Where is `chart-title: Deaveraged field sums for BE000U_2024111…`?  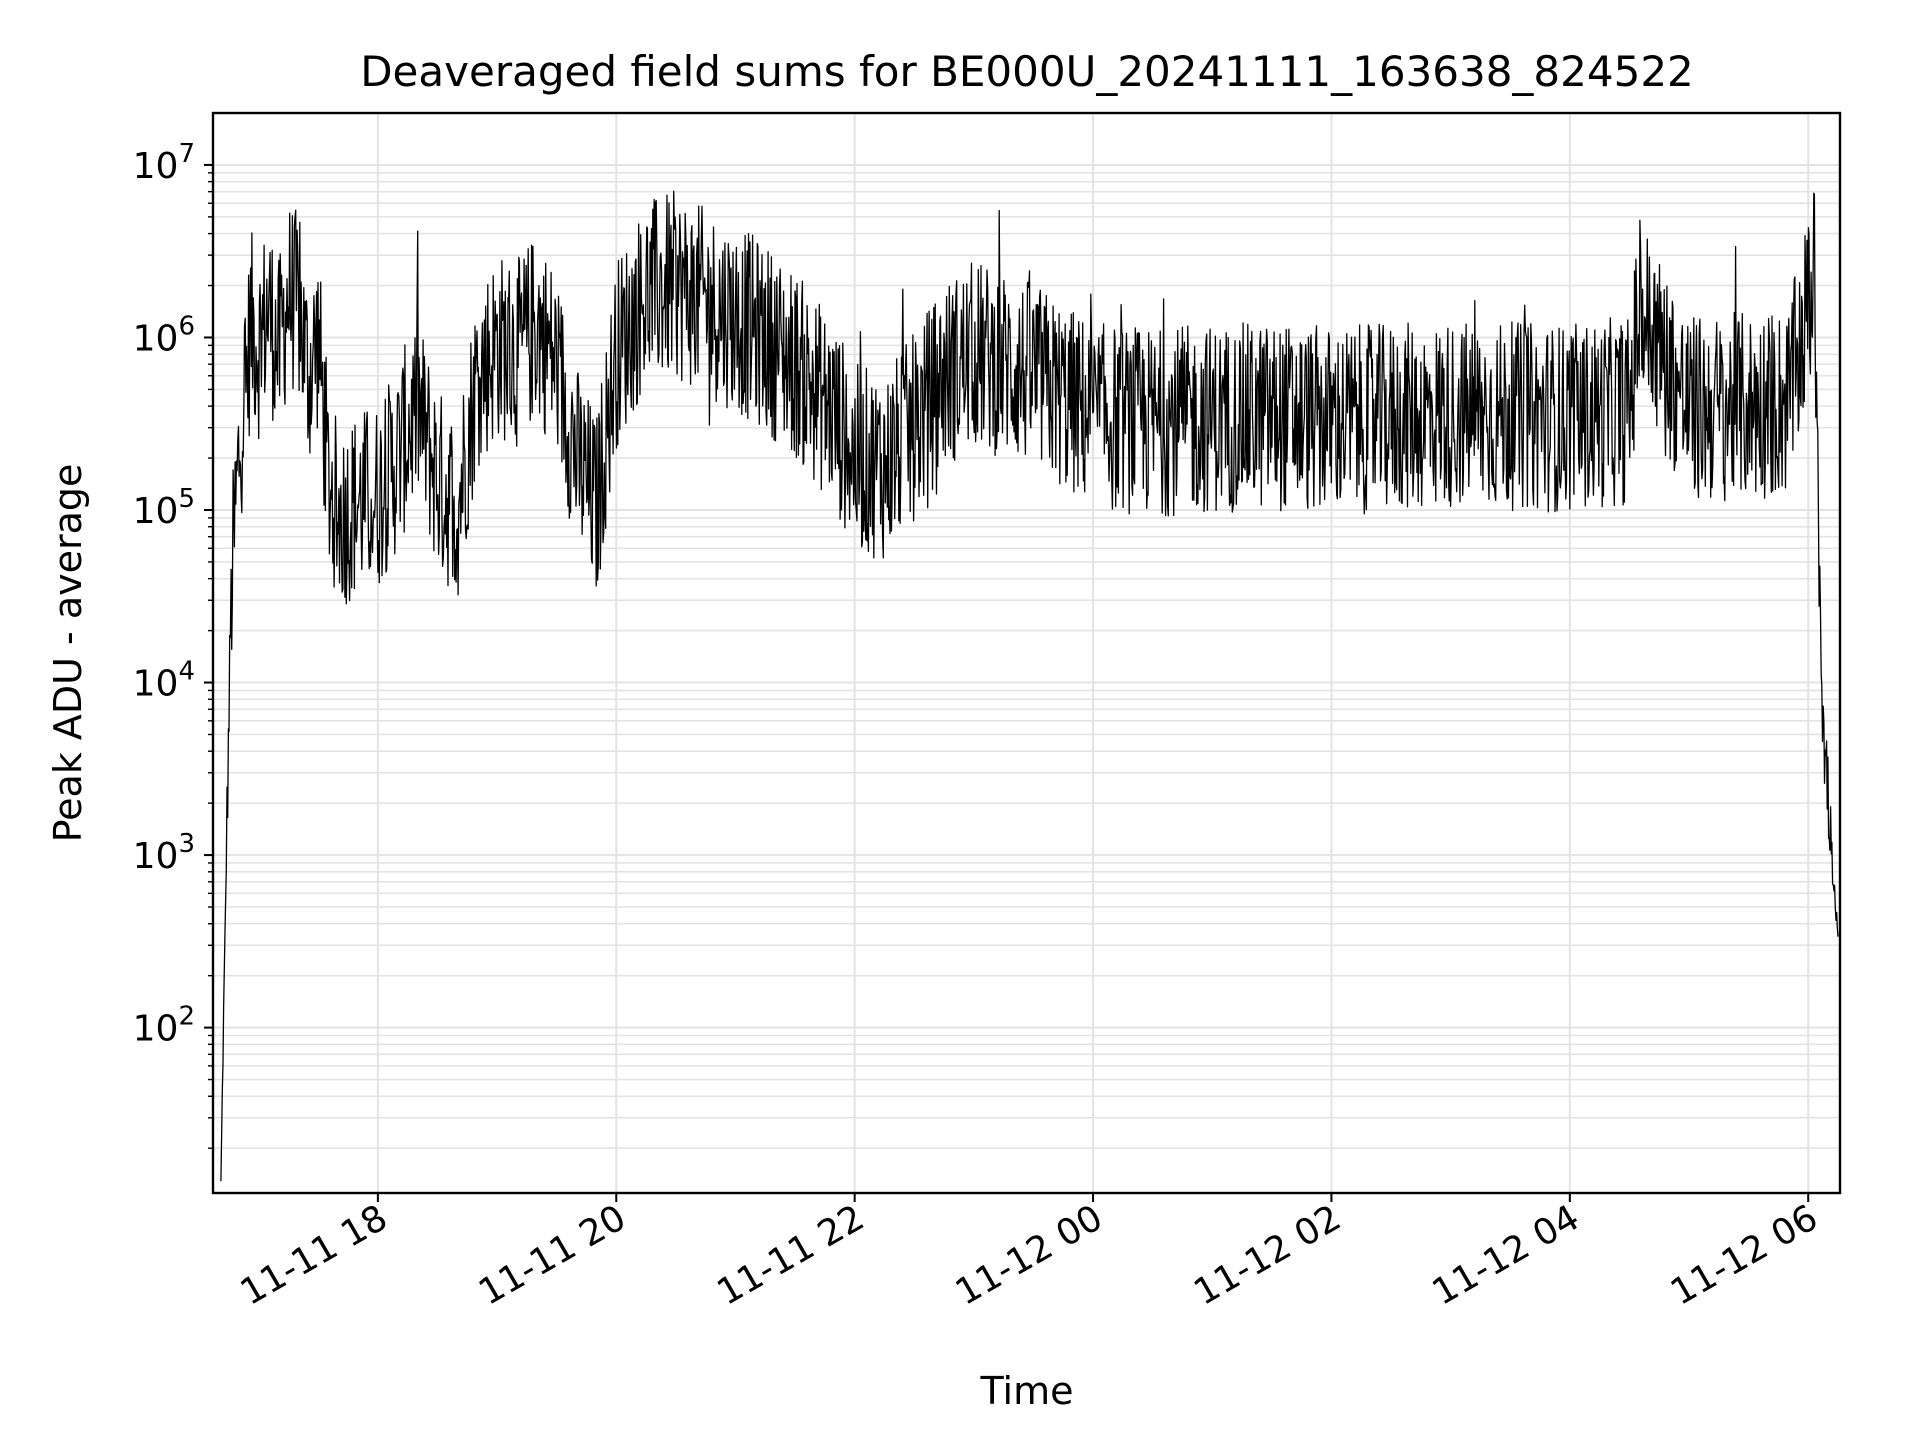
chart-title: Deaveraged field sums for BE000U_2024111… is located at coordinates (1027, 71).